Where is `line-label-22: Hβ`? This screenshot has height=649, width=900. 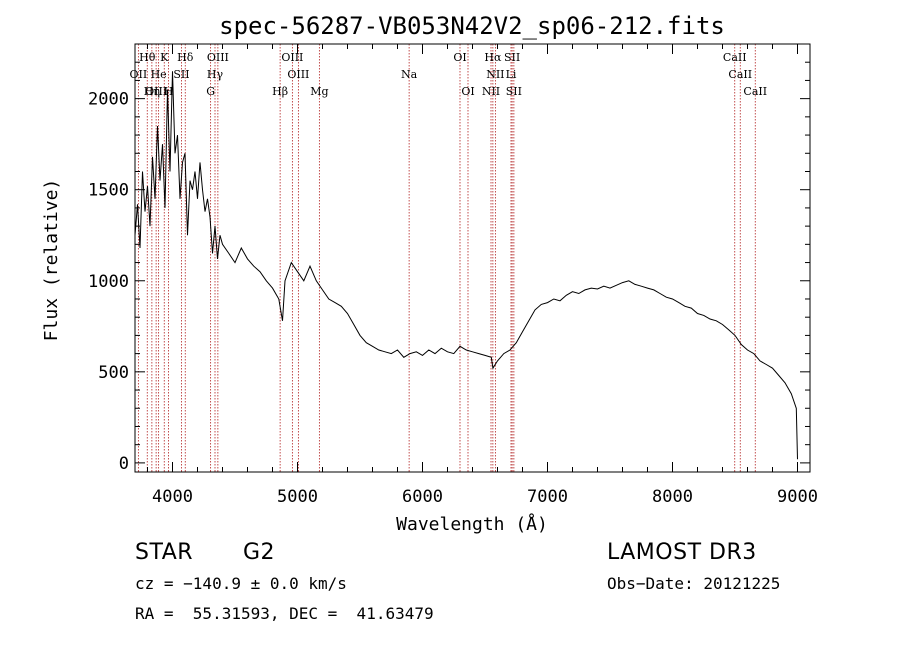
line-label-22: Hβ is located at coordinates (280, 91).